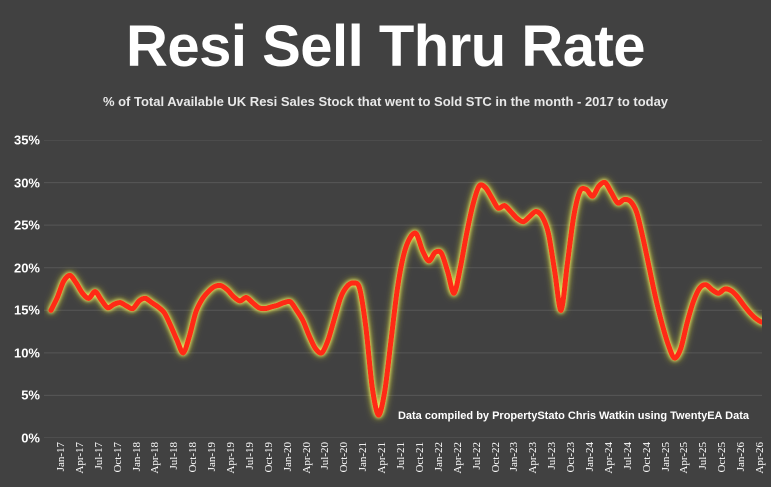  I want to click on x-tick-label: Jul-24, so click(627, 456).